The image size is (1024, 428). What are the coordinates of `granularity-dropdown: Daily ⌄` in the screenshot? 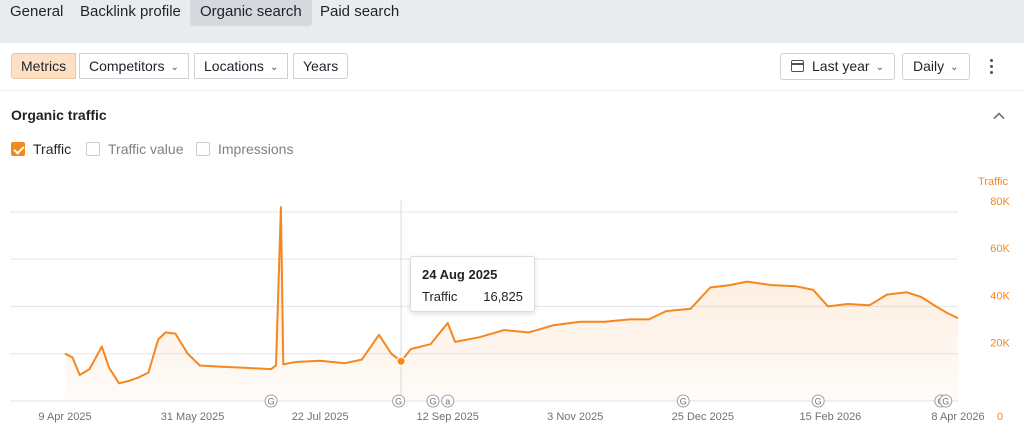 It's located at (936, 66).